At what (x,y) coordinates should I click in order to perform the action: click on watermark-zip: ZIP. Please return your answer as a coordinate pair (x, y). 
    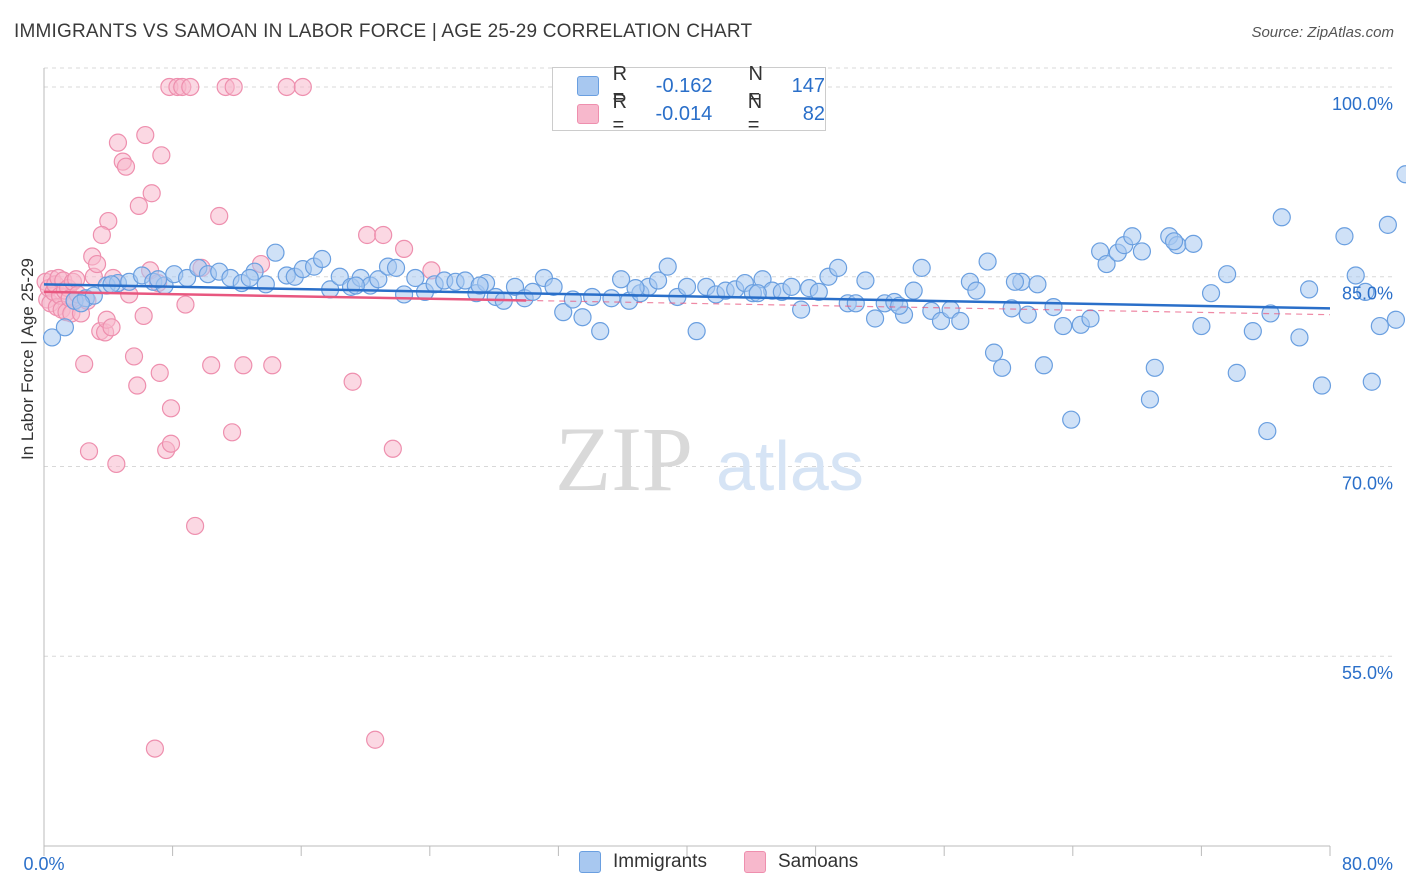
    Looking at the image, I should click on (624, 459).